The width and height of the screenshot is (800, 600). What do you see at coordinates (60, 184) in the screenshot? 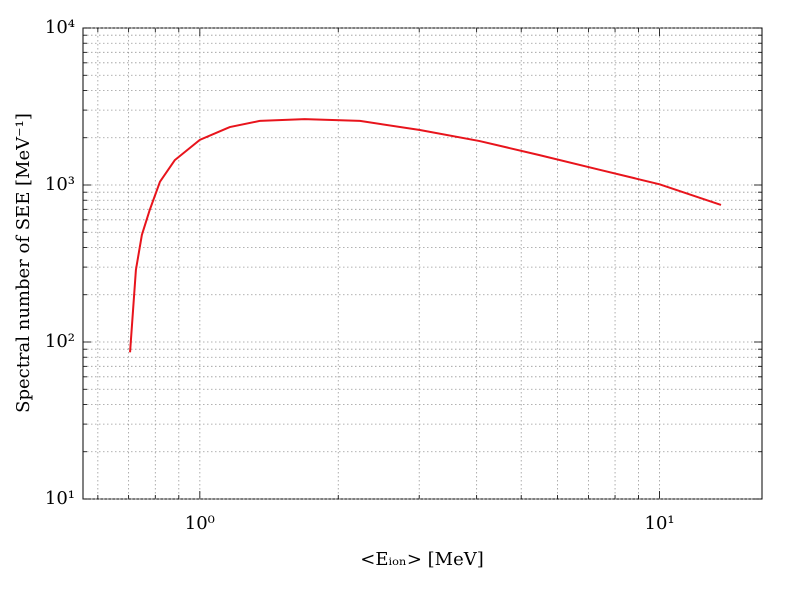
I see `y-tick-label: 10³` at bounding box center [60, 184].